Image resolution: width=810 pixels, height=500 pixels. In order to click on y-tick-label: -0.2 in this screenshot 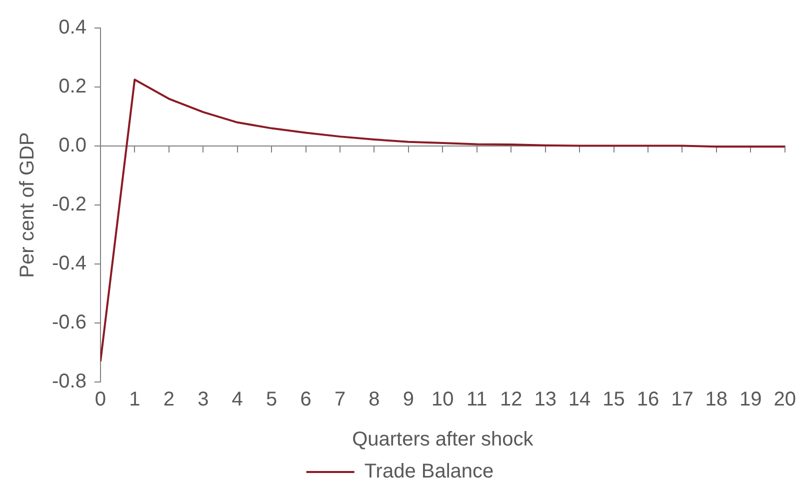, I will do `click(69, 205)`.